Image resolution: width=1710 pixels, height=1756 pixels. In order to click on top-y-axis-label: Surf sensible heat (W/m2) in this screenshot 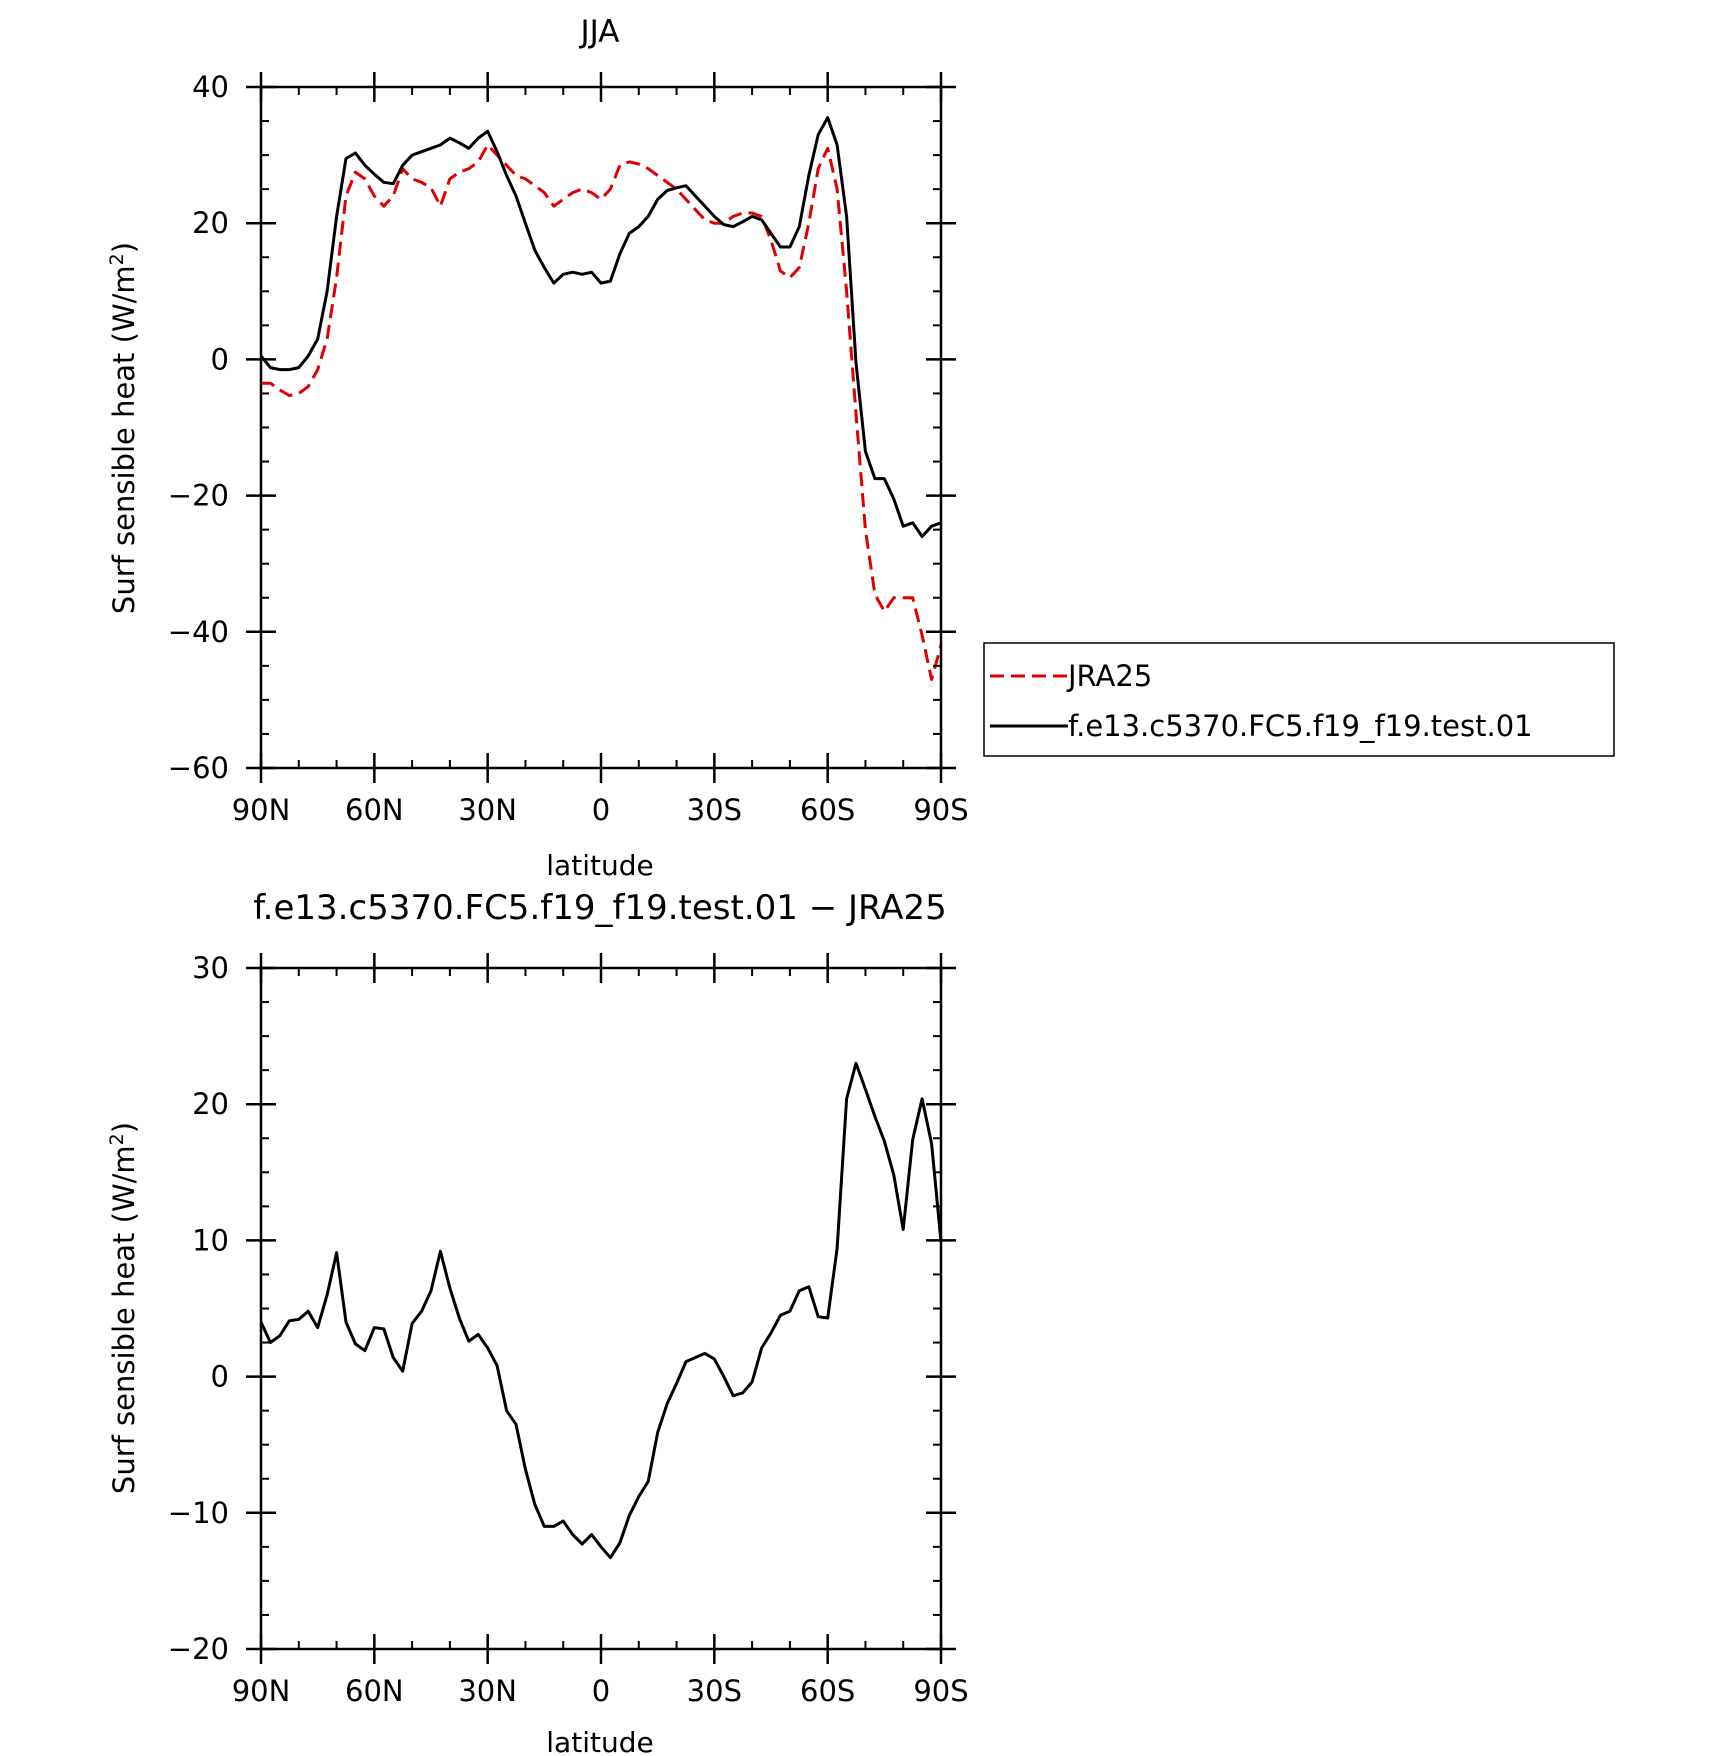, I will do `click(123, 428)`.